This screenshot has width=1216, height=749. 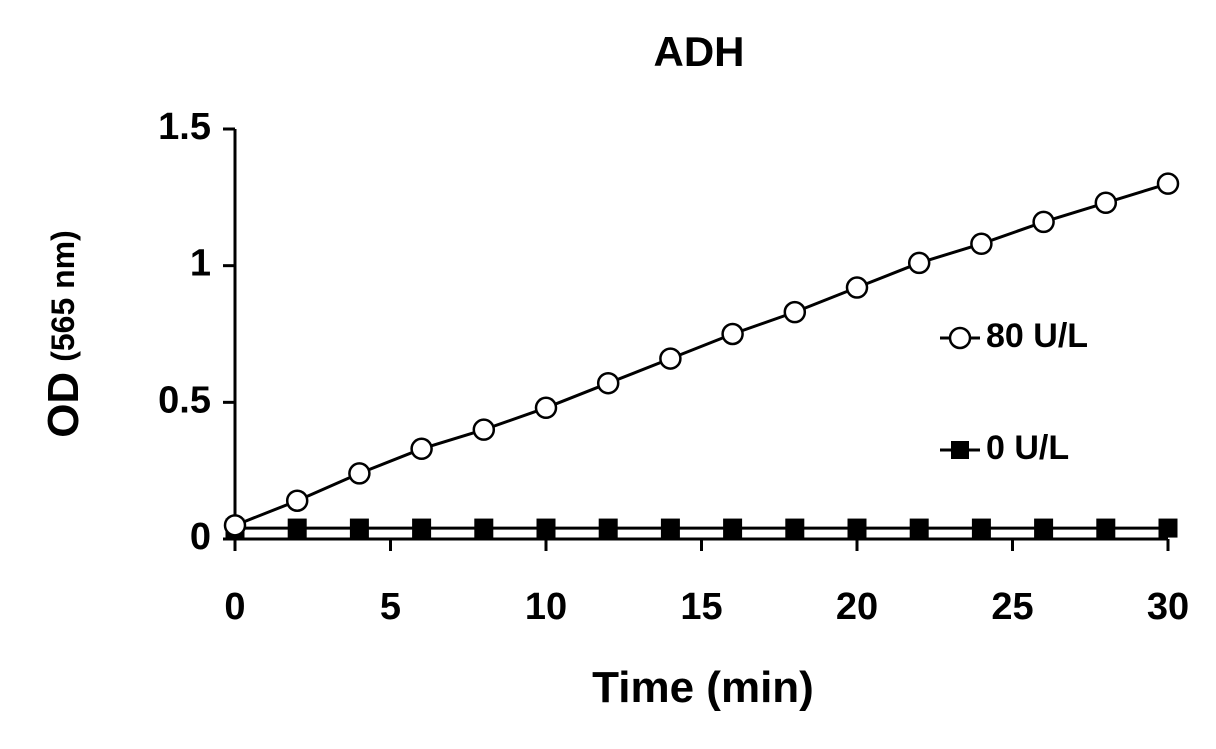 What do you see at coordinates (1014, 392) in the screenshot?
I see `legend: 80 U/L 0 U/L` at bounding box center [1014, 392].